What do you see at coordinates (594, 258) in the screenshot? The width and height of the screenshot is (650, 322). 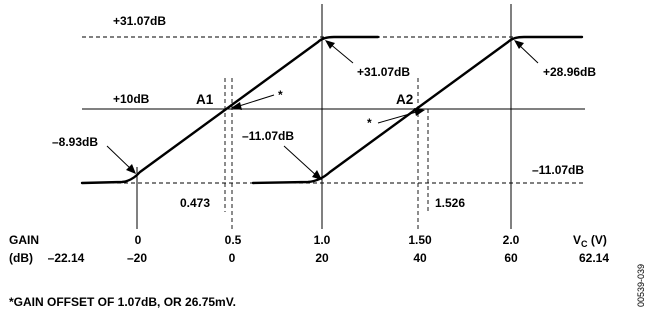 I see `gain-tick: 62.14` at bounding box center [594, 258].